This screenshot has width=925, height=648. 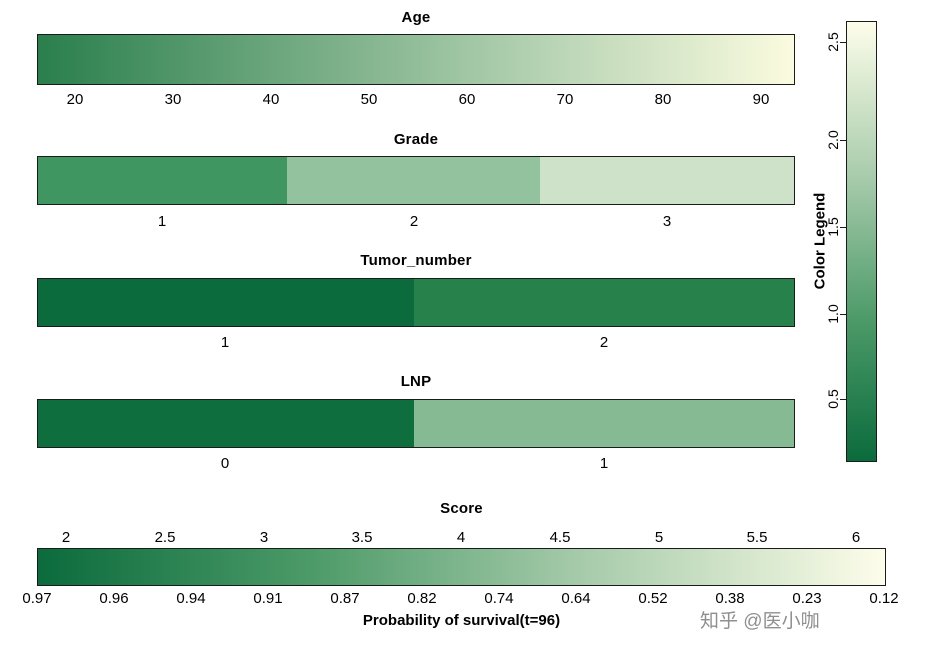 What do you see at coordinates (820, 241) in the screenshot?
I see `legend-title: Color Legend` at bounding box center [820, 241].